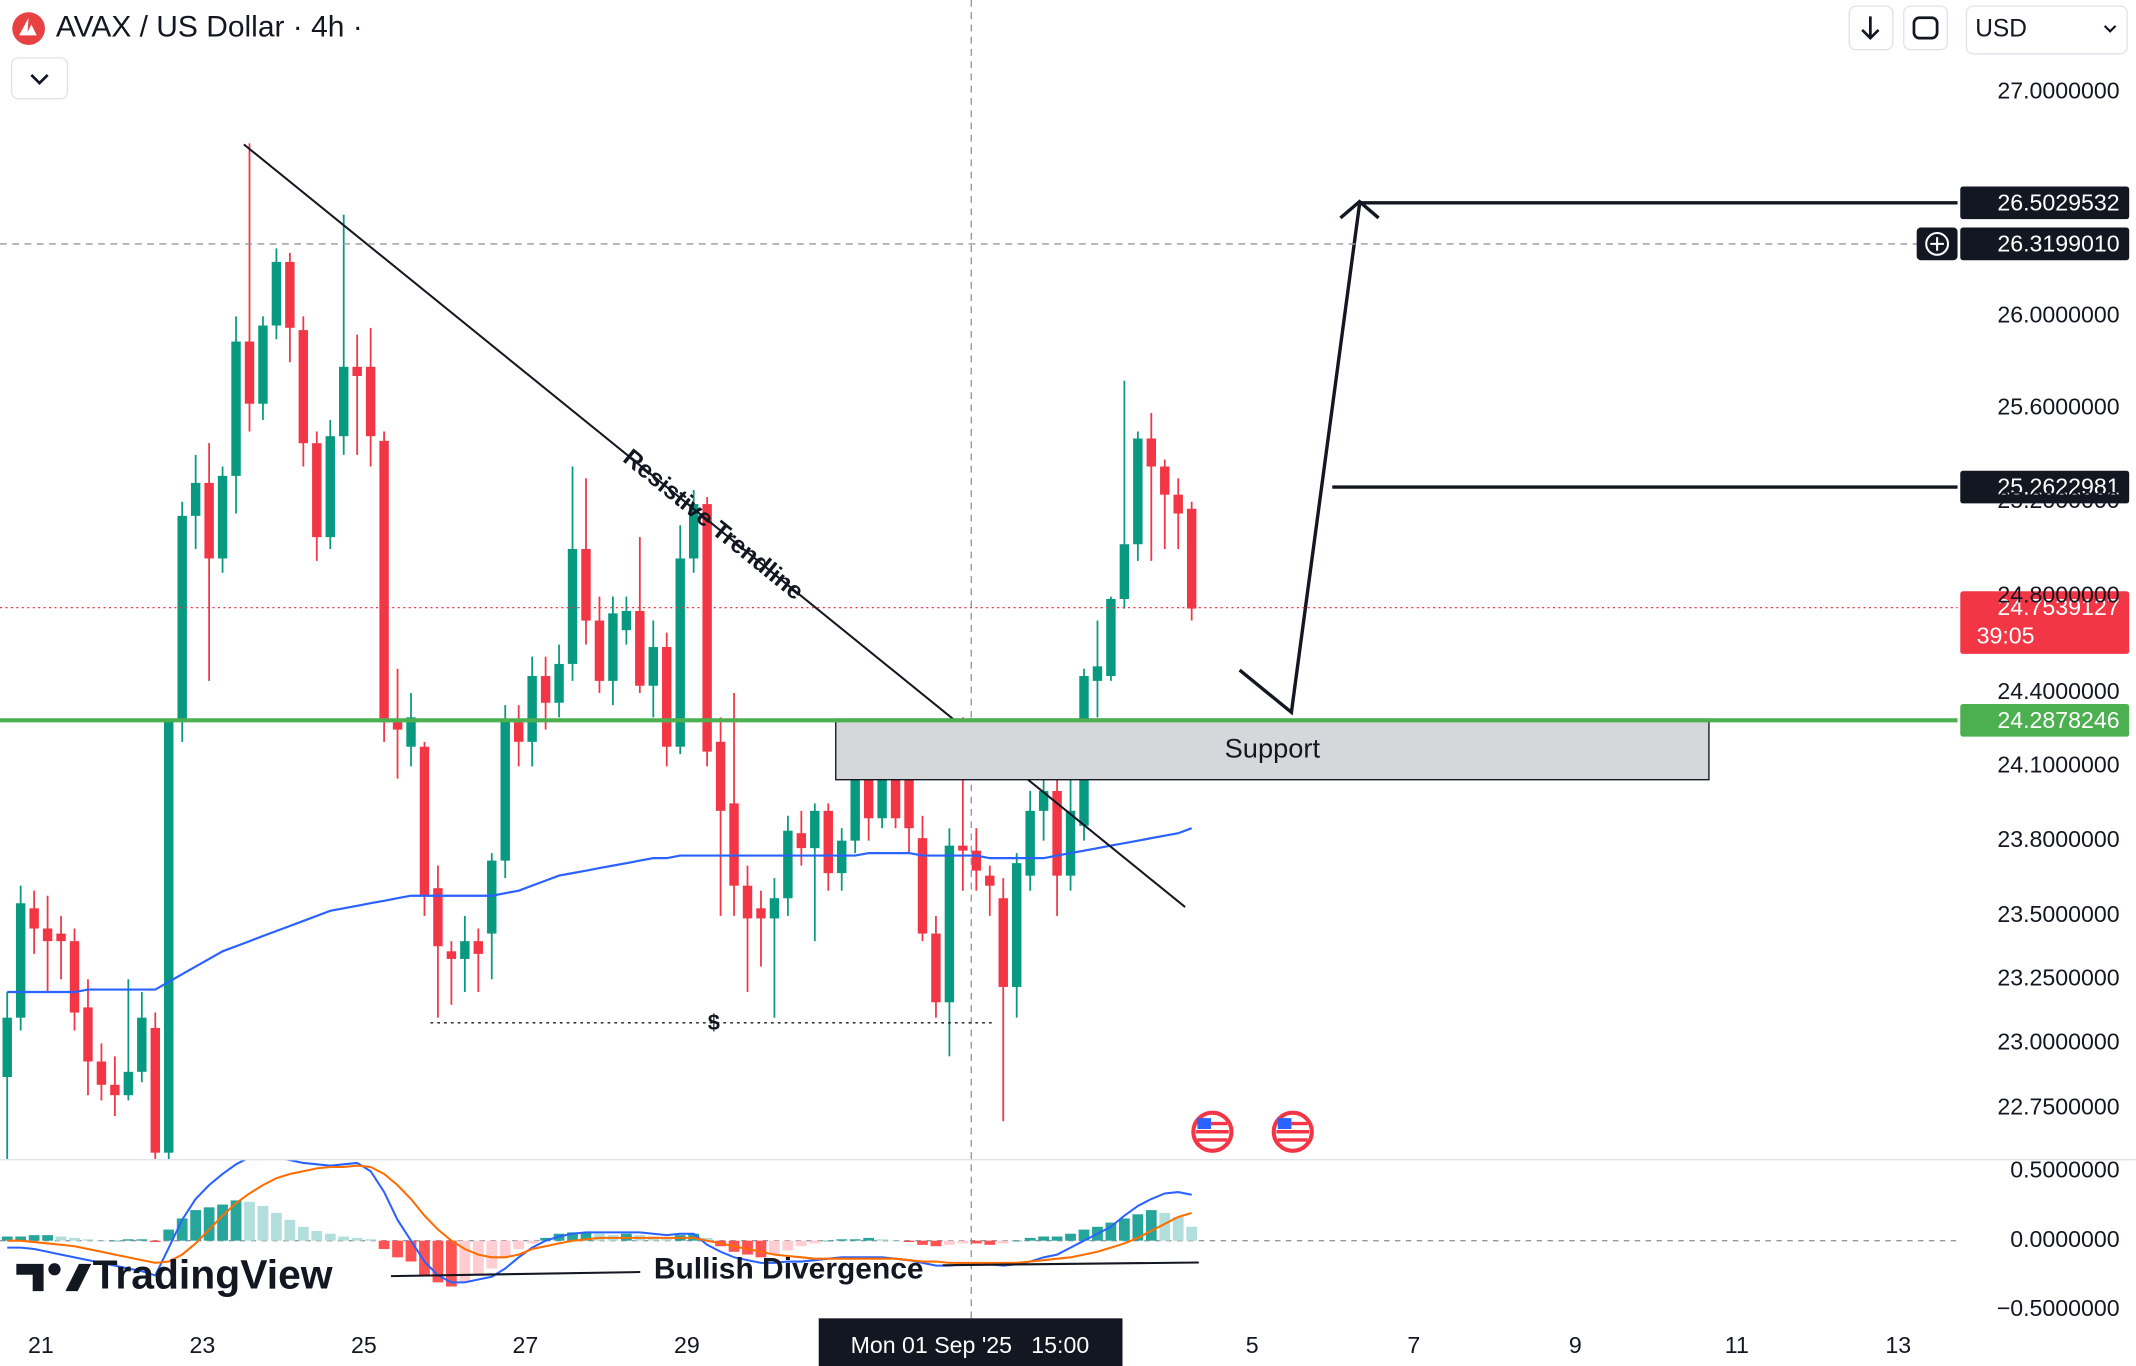  I want to click on price-label: 26.3199010, so click(2058, 243).